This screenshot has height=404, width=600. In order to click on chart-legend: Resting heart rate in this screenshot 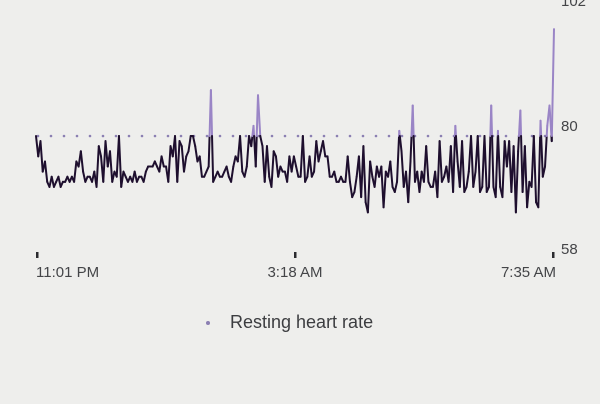, I will do `click(289, 322)`.